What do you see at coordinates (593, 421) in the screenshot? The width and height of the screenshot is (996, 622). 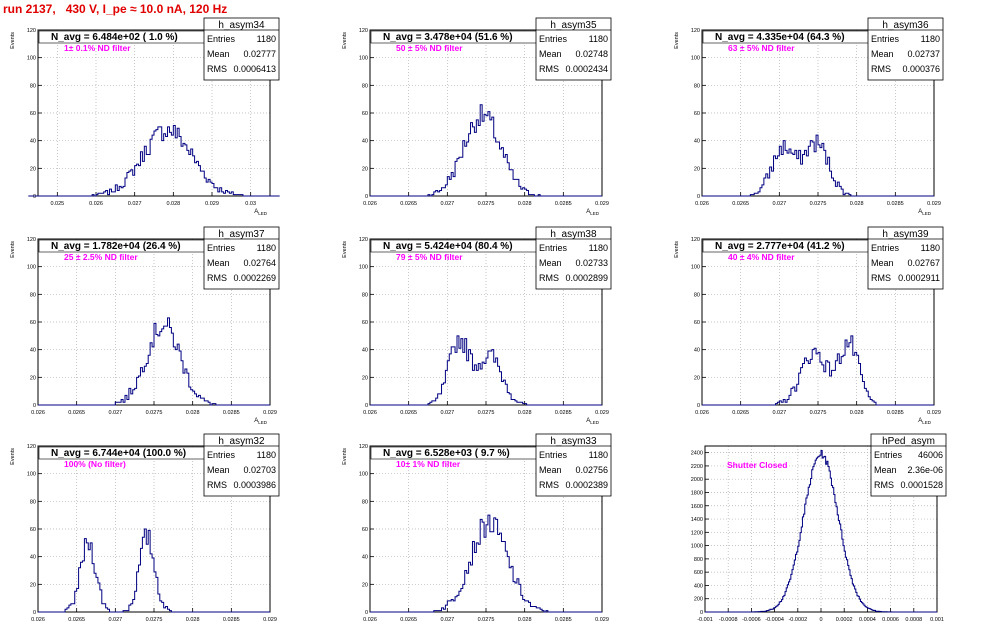 I see `x-axis-label: ALED` at bounding box center [593, 421].